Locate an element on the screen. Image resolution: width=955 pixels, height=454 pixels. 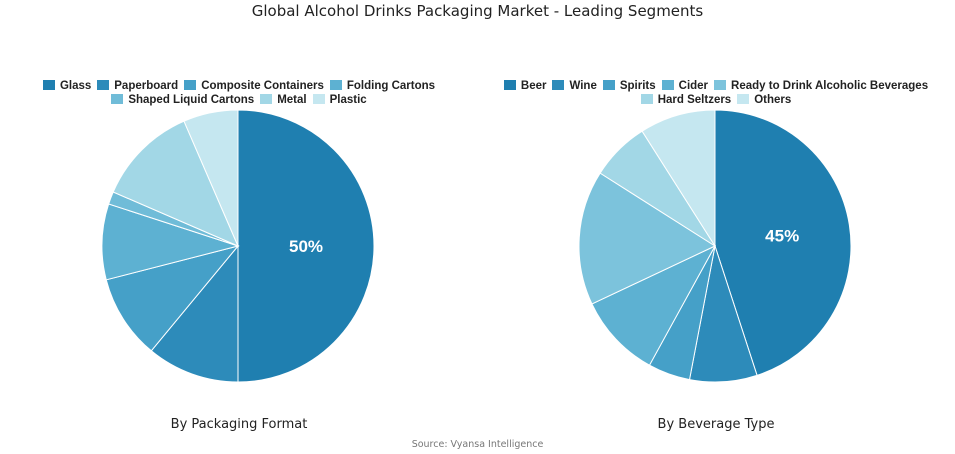
pie-slice-glass is located at coordinates (306, 246).